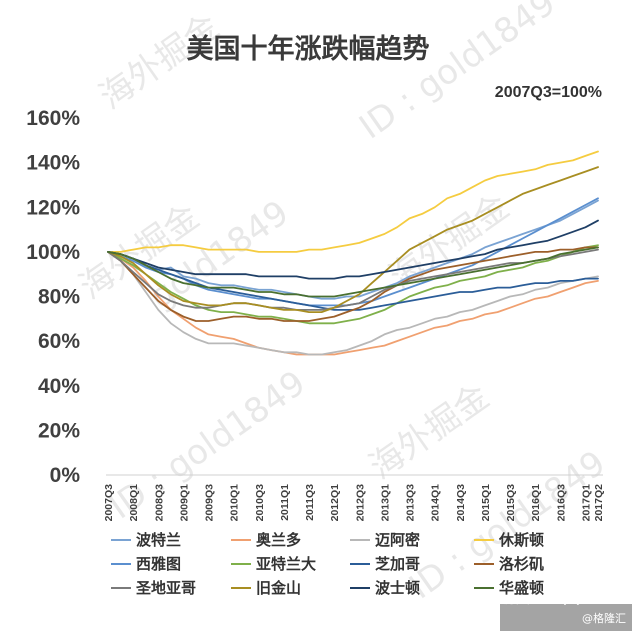  Describe the element at coordinates (53, 118) in the screenshot. I see `y-tick-label: 160%` at that location.